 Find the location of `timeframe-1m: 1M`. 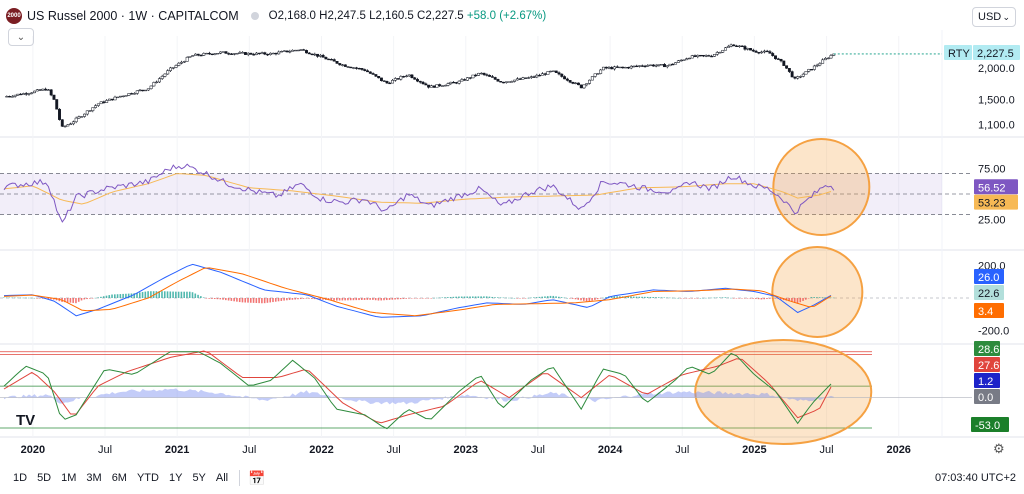

timeframe-1m: 1M is located at coordinates (69, 478).